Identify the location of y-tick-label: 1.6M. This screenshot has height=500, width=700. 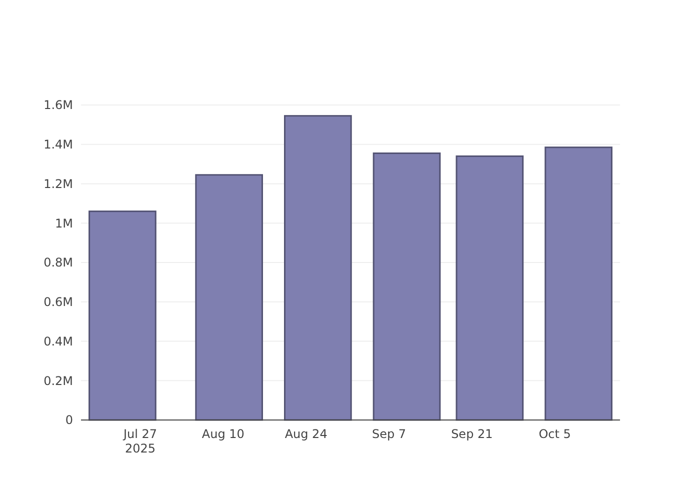
(58, 105).